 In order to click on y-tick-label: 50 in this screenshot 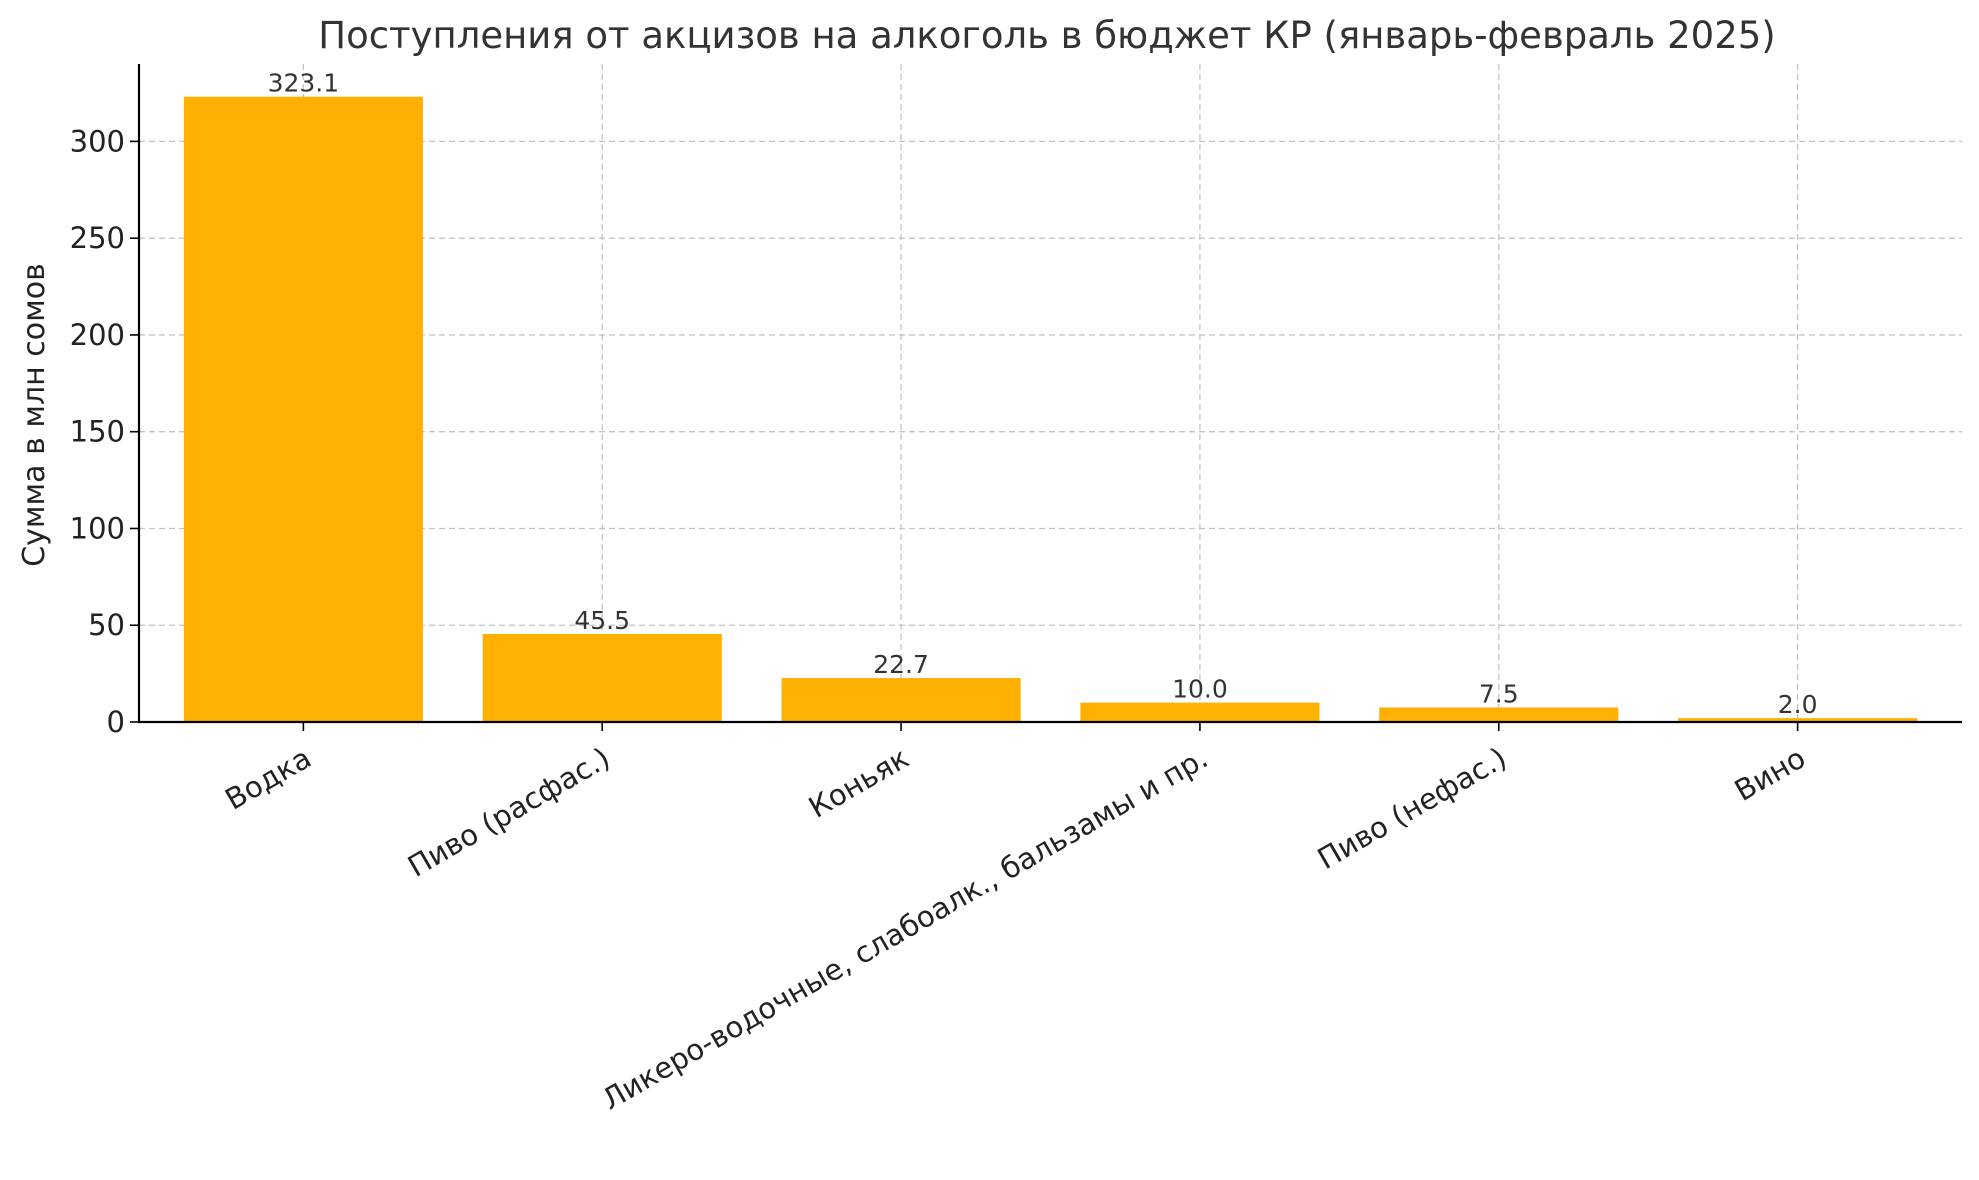, I will do `click(106, 625)`.